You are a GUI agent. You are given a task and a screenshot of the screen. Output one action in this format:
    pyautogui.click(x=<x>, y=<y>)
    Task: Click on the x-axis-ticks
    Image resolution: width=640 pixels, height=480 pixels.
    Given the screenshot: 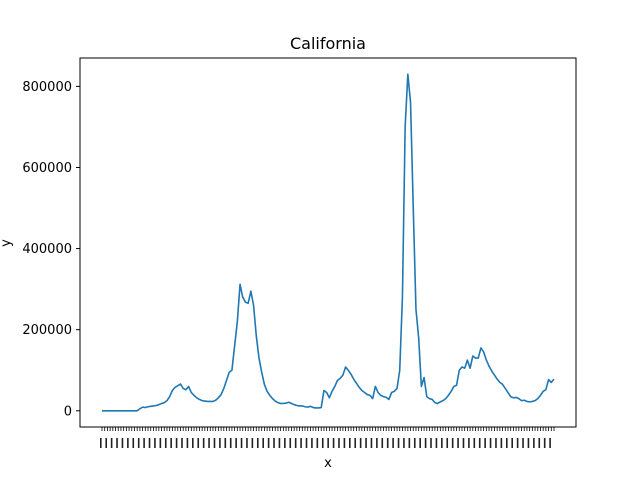 What is the action you would take?
    pyautogui.click(x=327, y=437)
    